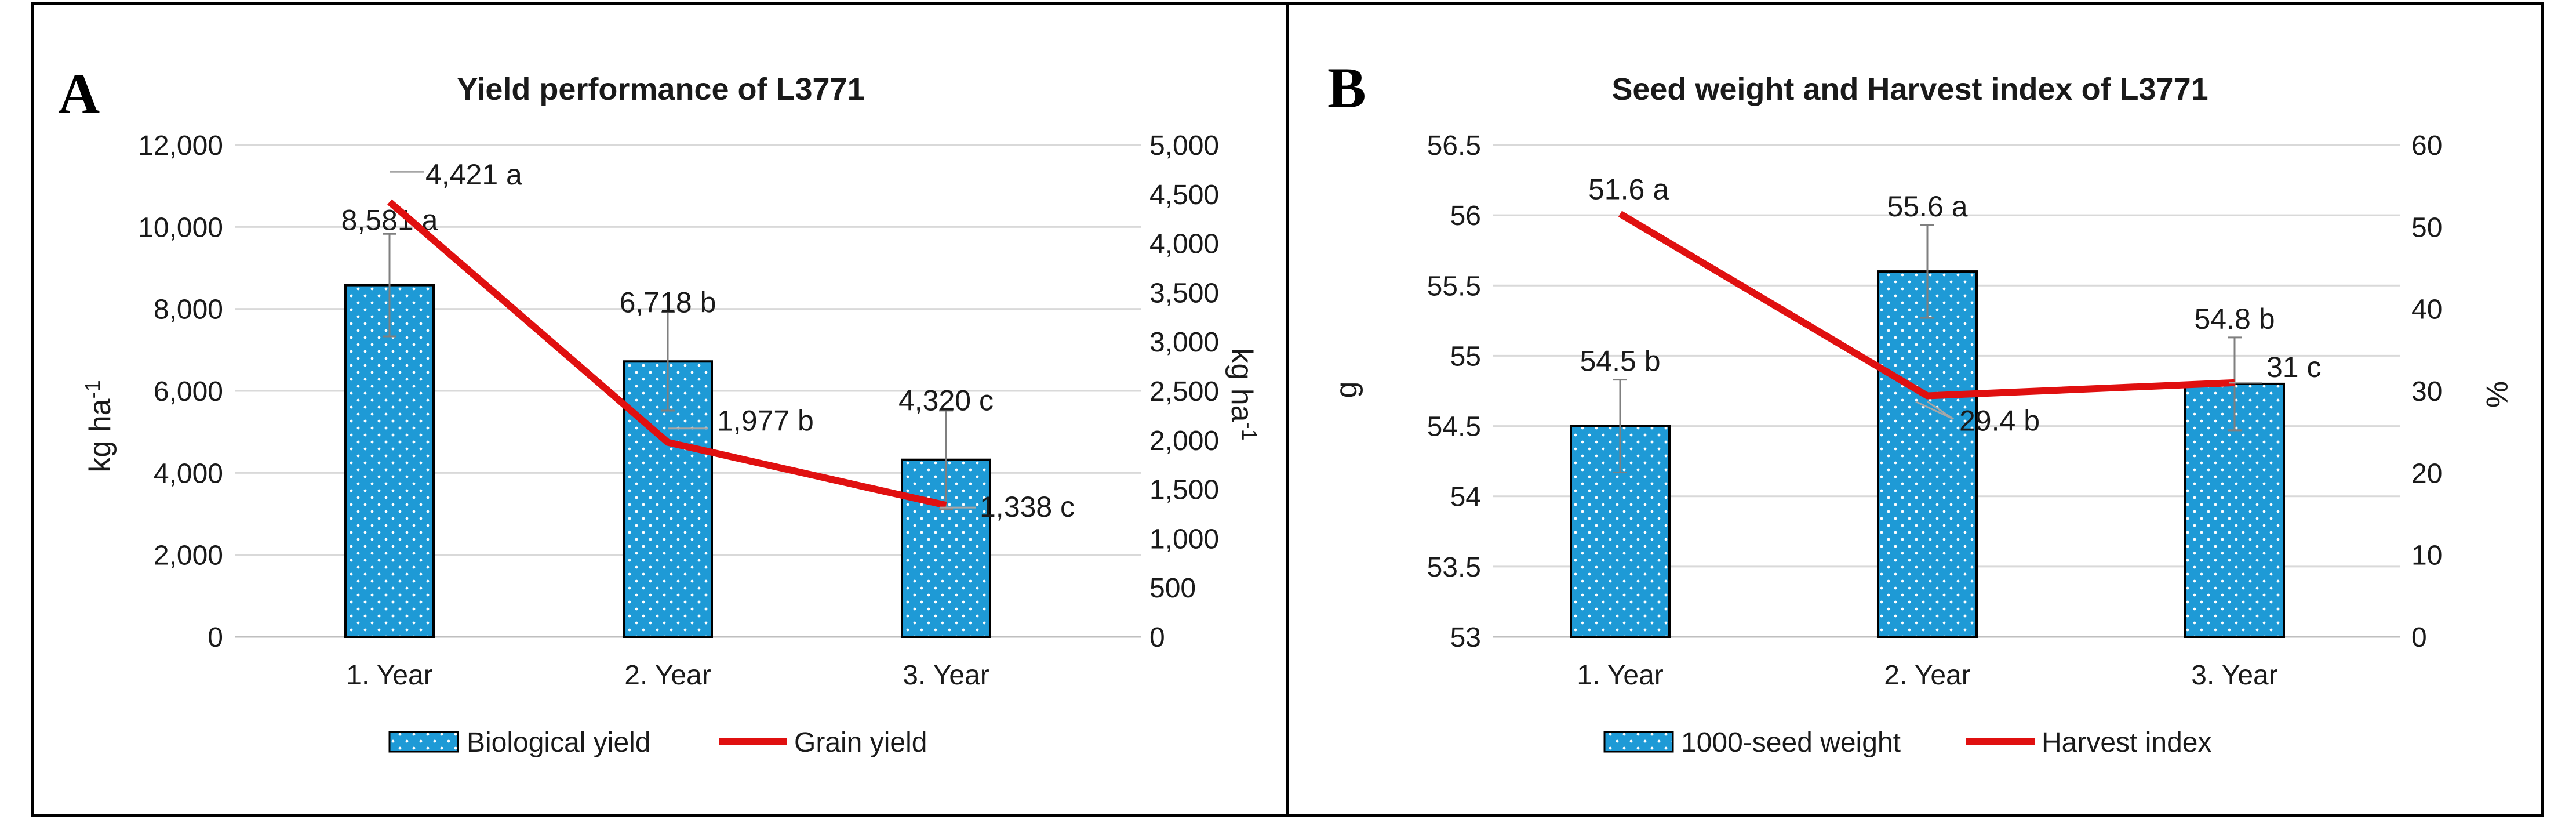 This screenshot has height=823, width=2576. I want to click on panel-a-title: Yield performance of L3771, so click(660, 89).